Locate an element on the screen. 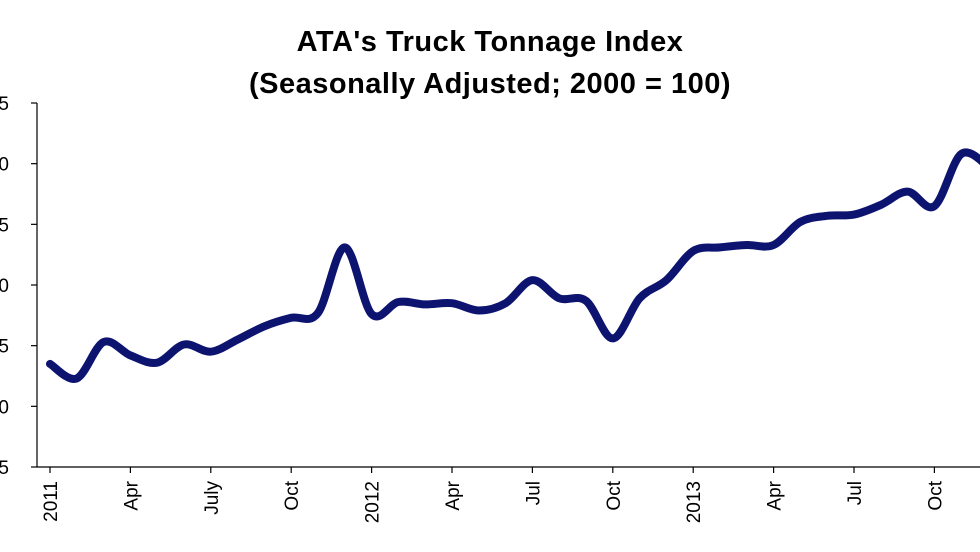 This screenshot has height=552, width=980. chart-title: ATA's Truck Tonnage Index is located at coordinates (490, 42).